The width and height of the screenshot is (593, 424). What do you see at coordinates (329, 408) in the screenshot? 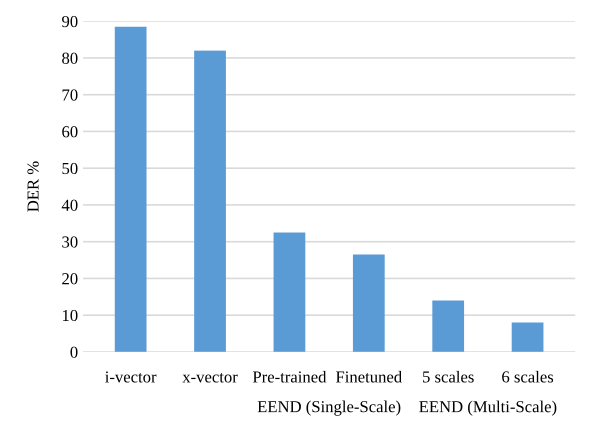
I see `text: EEND (Single-Scale)` at bounding box center [329, 408].